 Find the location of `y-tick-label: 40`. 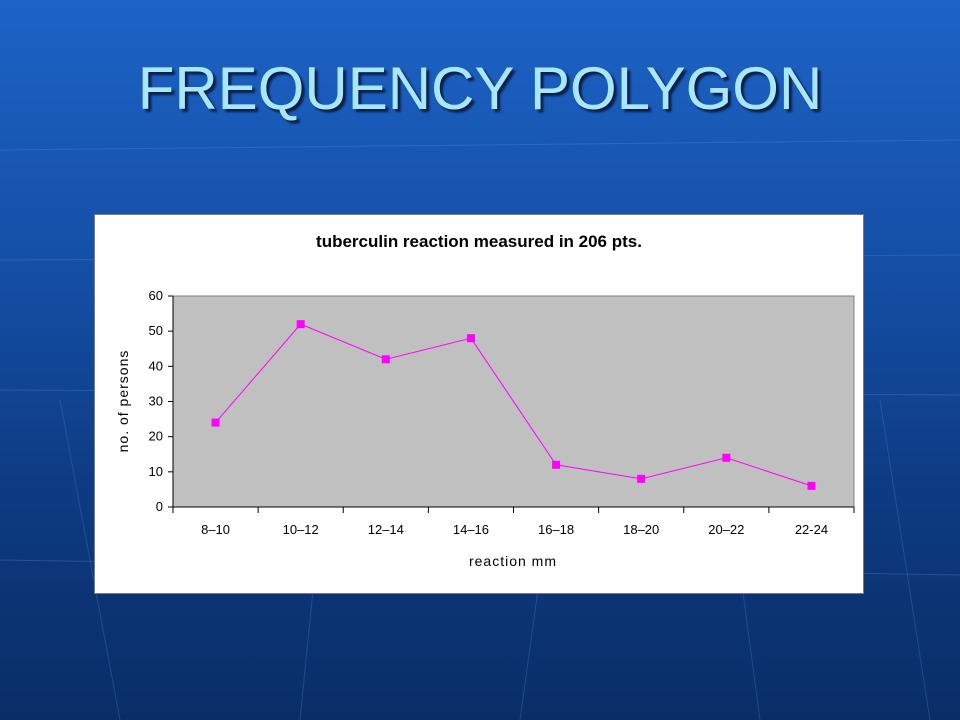

y-tick-label: 40 is located at coordinates (156, 365).